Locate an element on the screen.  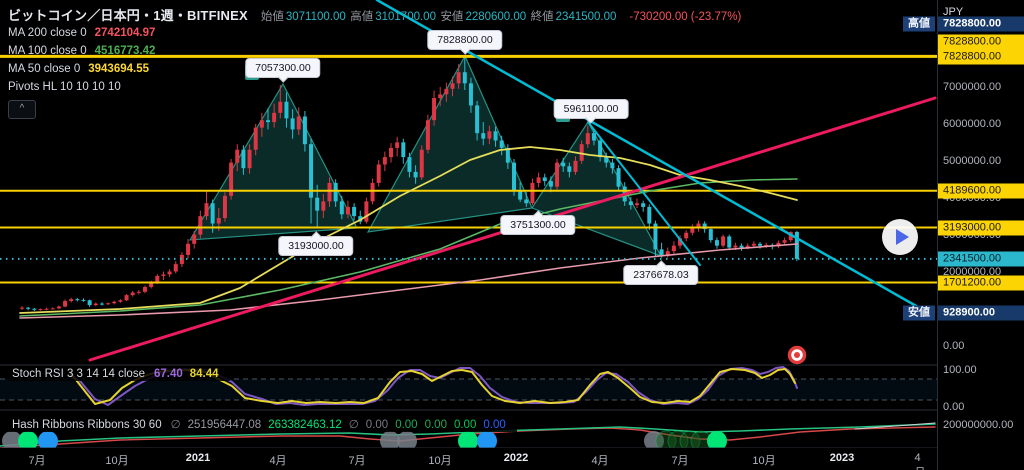
ohlc-高値: 高値 3101700.00 is located at coordinates (393, 17).